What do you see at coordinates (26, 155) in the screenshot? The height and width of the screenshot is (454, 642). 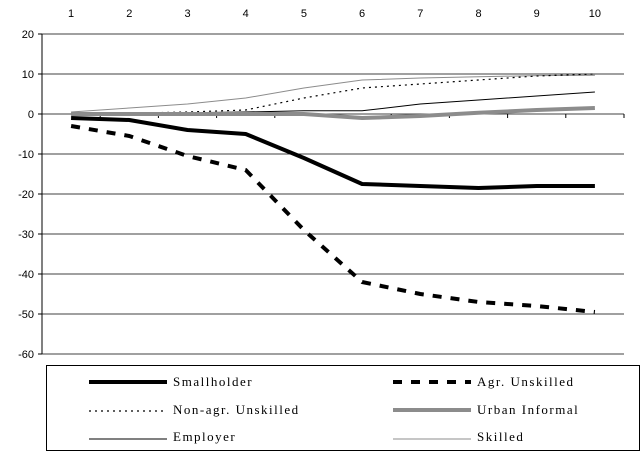 I see `y-tick-label--10: -10` at bounding box center [26, 155].